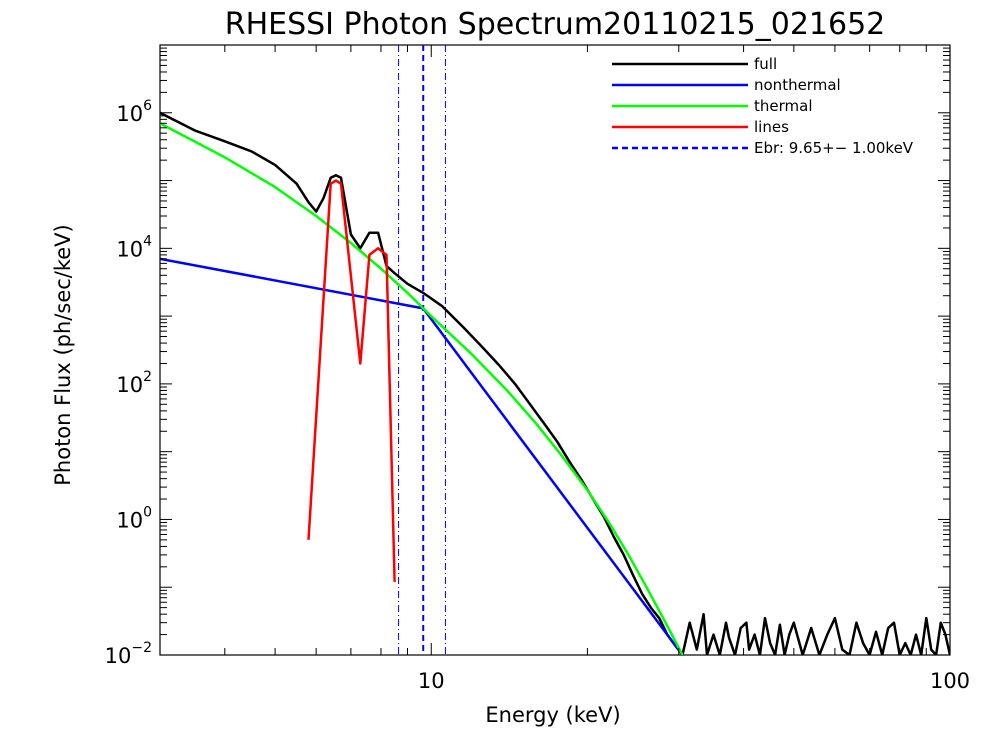 The width and height of the screenshot is (1000, 750). What do you see at coordinates (765, 64) in the screenshot?
I see `legend-label: full` at bounding box center [765, 64].